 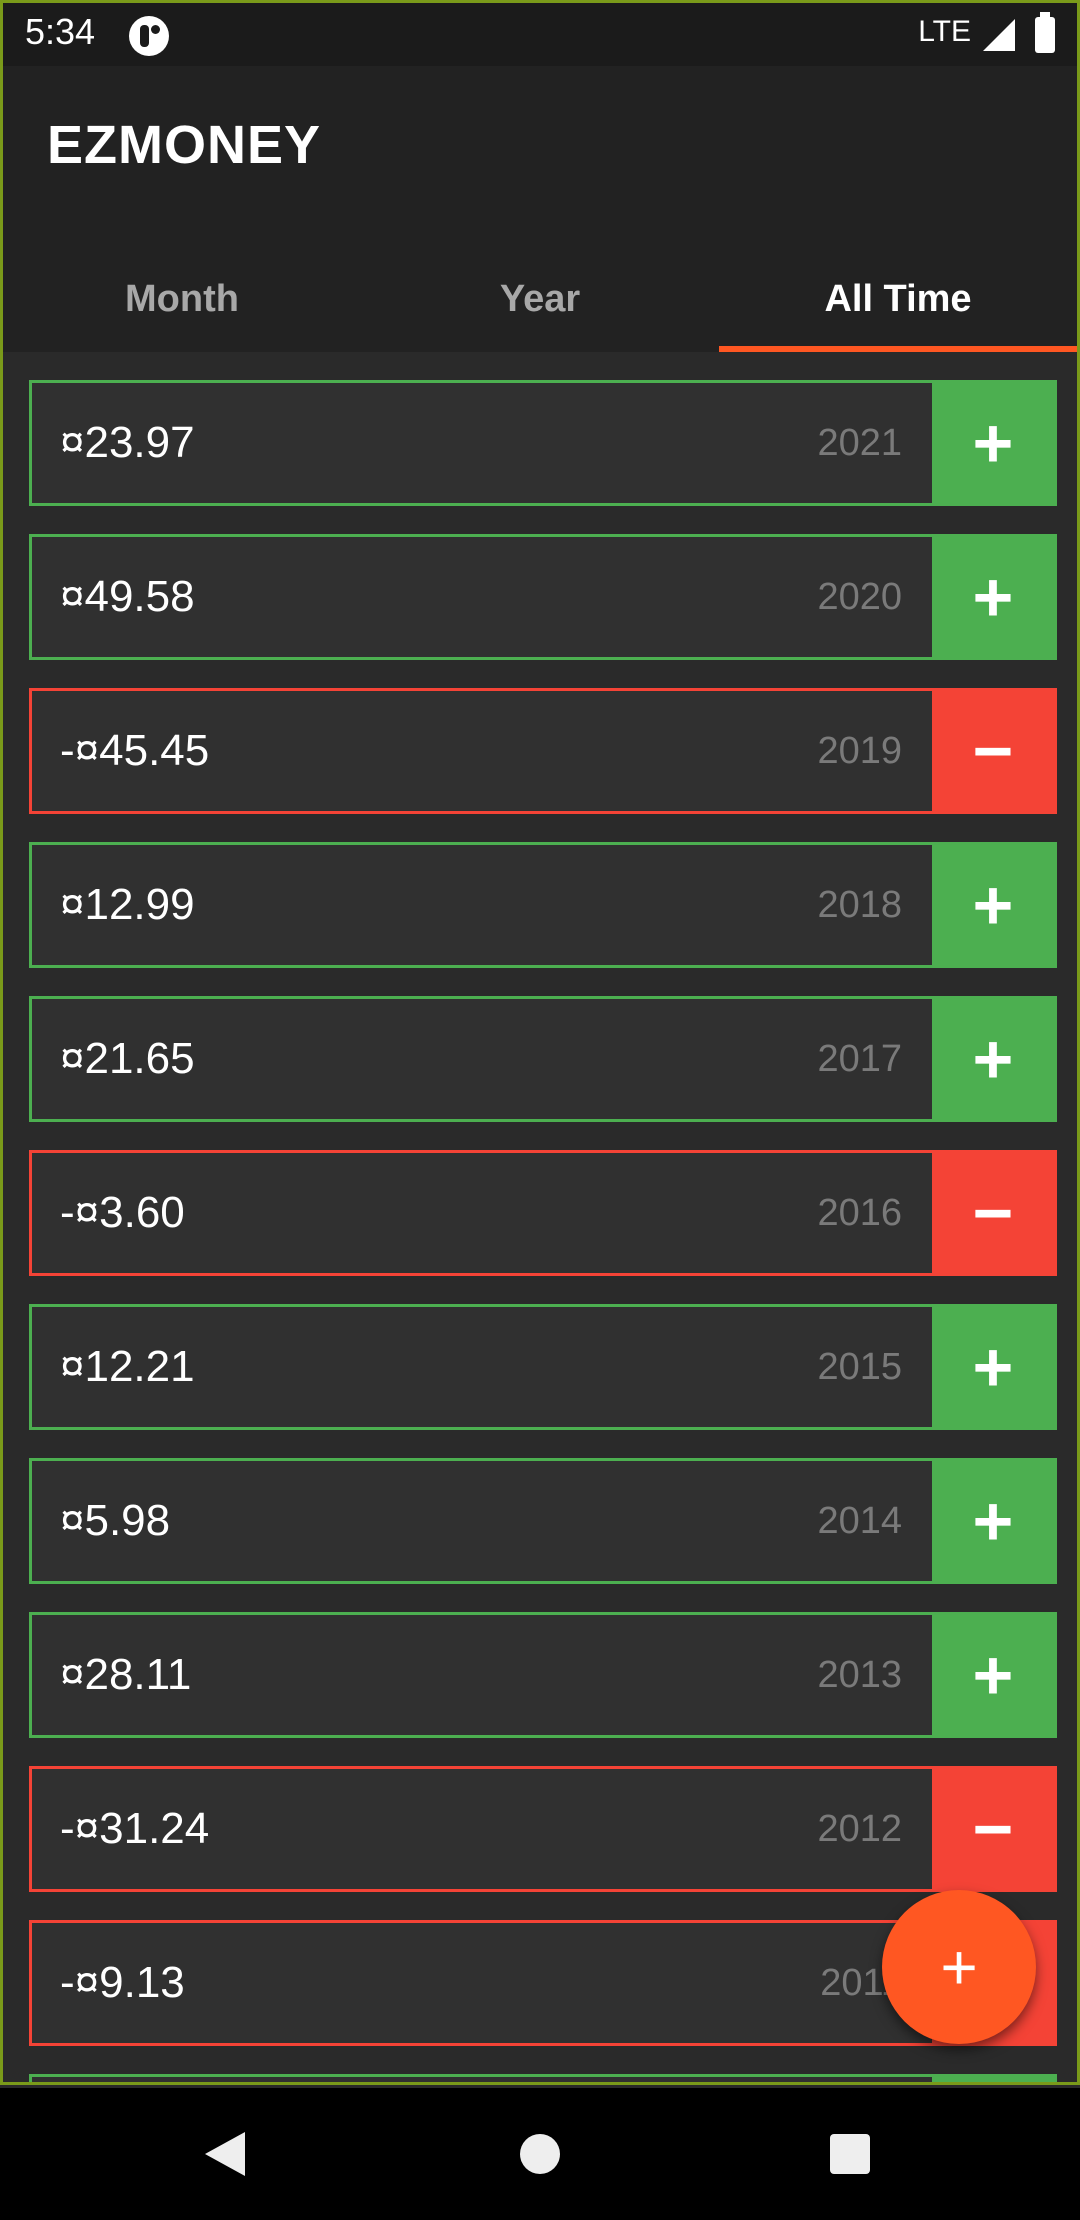 I want to click on year-text: 2017, so click(x=859, y=1059).